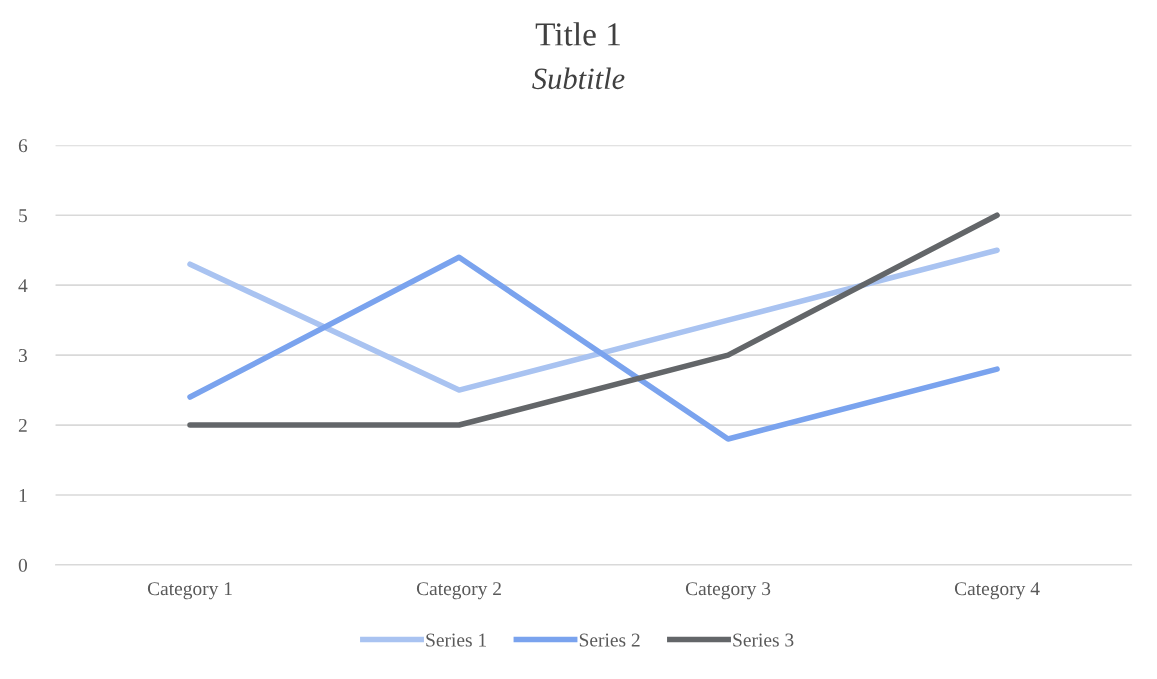 This screenshot has width=1157, height=679. What do you see at coordinates (22, 355) in the screenshot?
I see `y-tick-label: 3` at bounding box center [22, 355].